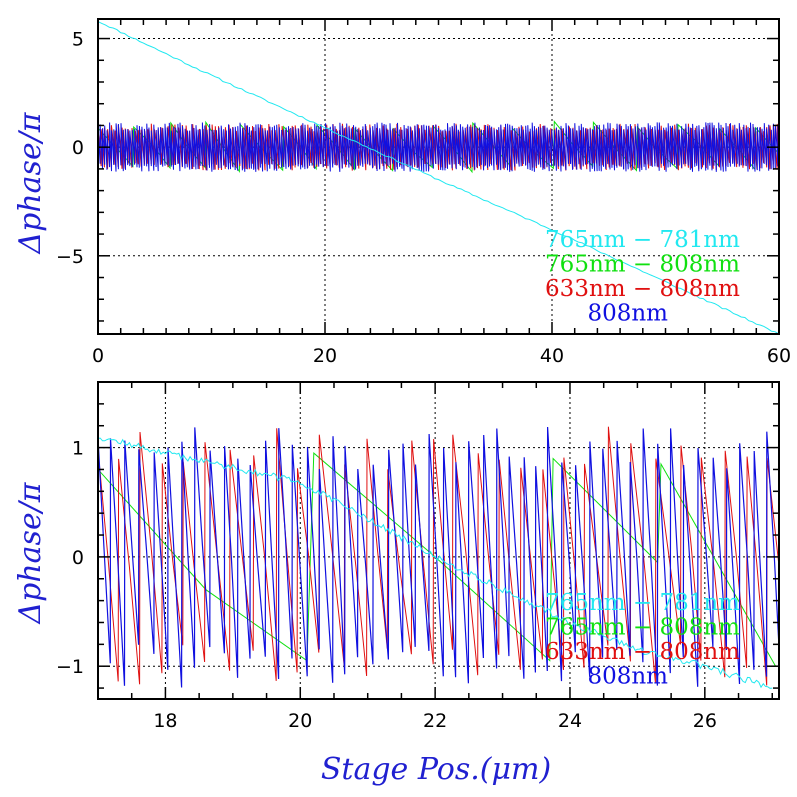 The width and height of the screenshot is (797, 797). What do you see at coordinates (70, 667) in the screenshot?
I see `y-tick-label: −1` at bounding box center [70, 667].